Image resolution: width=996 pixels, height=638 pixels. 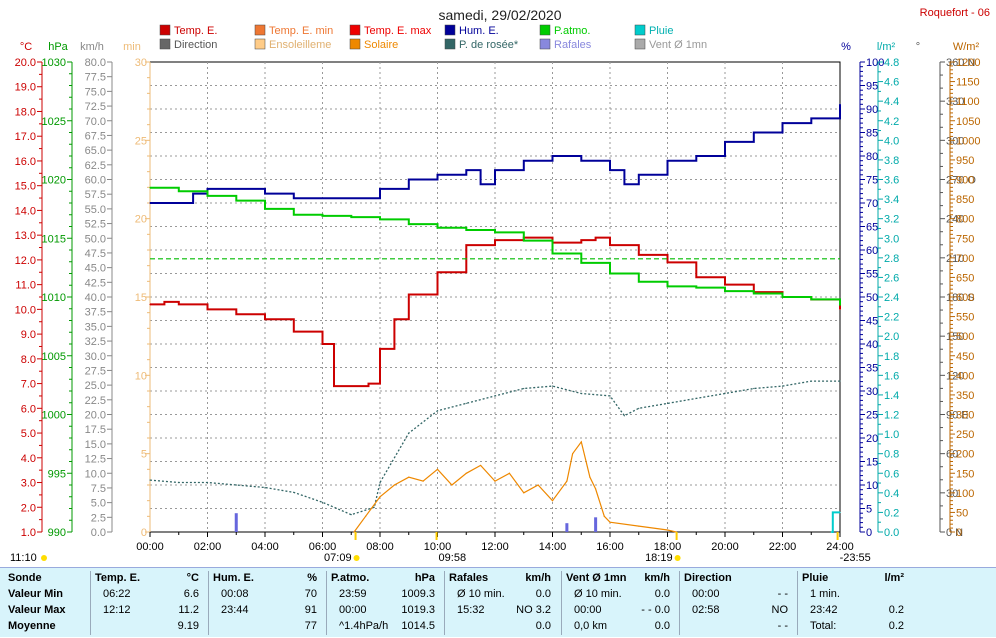 I want to click on axis-tick-label: 550, so click(x=965, y=318).